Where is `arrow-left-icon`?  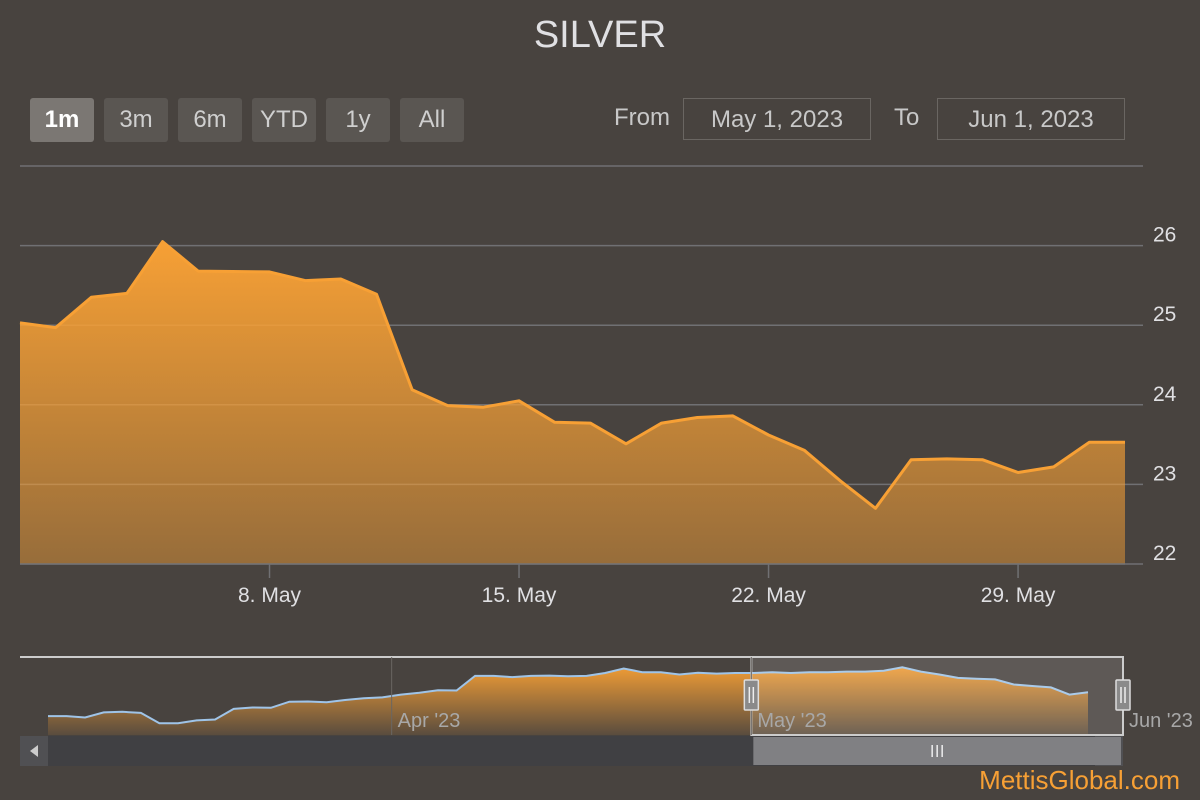
arrow-left-icon is located at coordinates (34, 751).